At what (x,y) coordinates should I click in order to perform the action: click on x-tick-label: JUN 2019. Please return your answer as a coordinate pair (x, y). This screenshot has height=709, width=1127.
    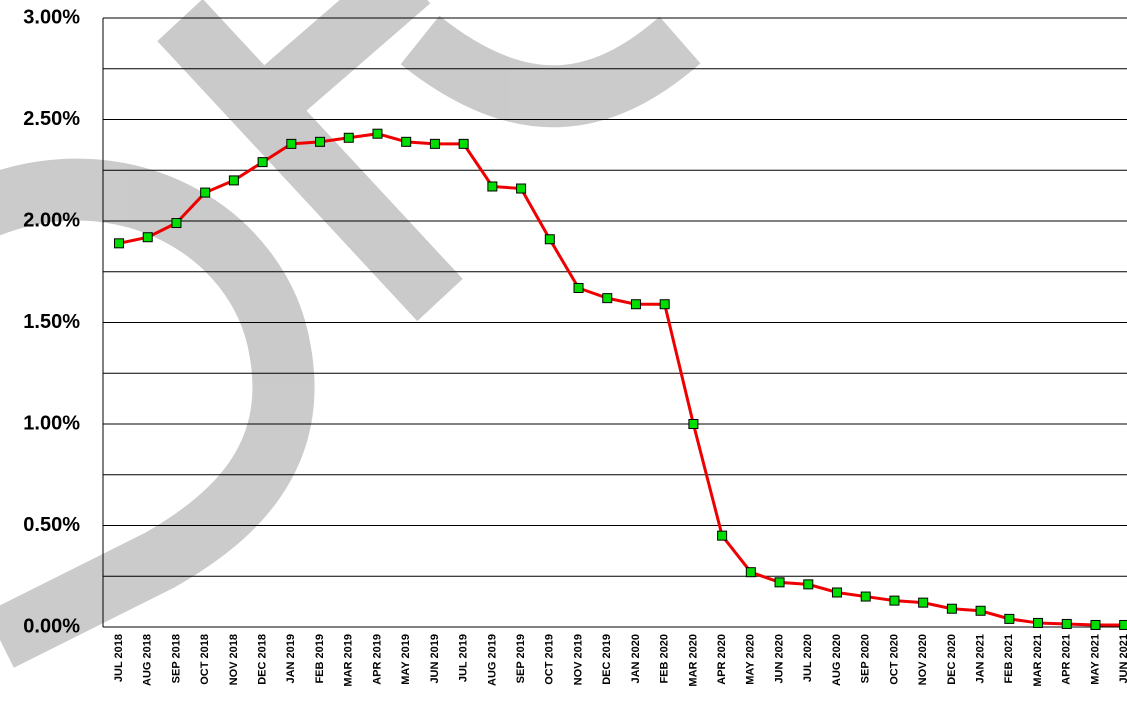
    Looking at the image, I should click on (435, 659).